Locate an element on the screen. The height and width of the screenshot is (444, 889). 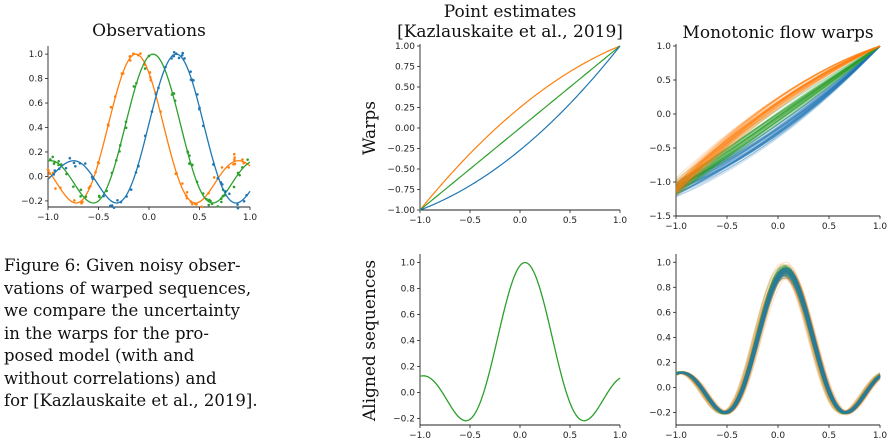
y-tick-label: 0.0 is located at coordinates (36, 177).